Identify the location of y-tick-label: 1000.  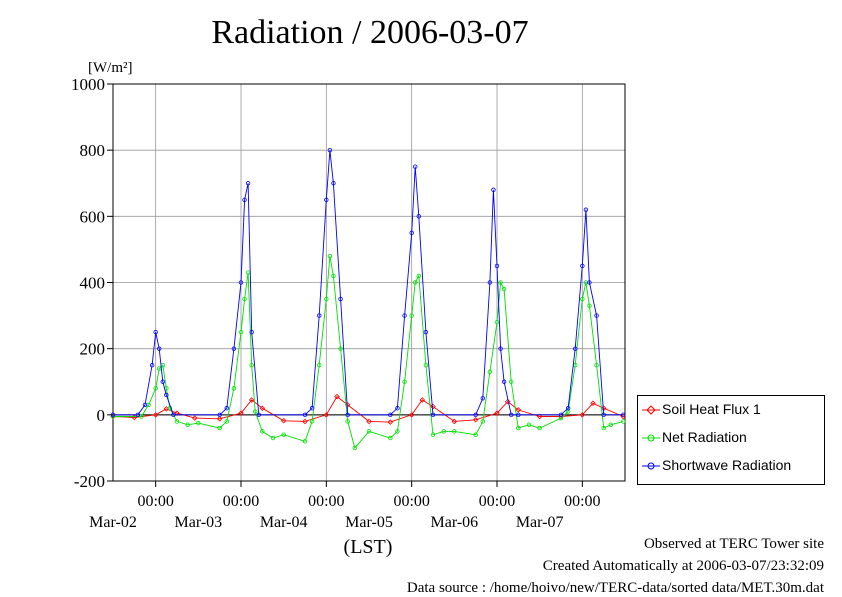
(88, 84).